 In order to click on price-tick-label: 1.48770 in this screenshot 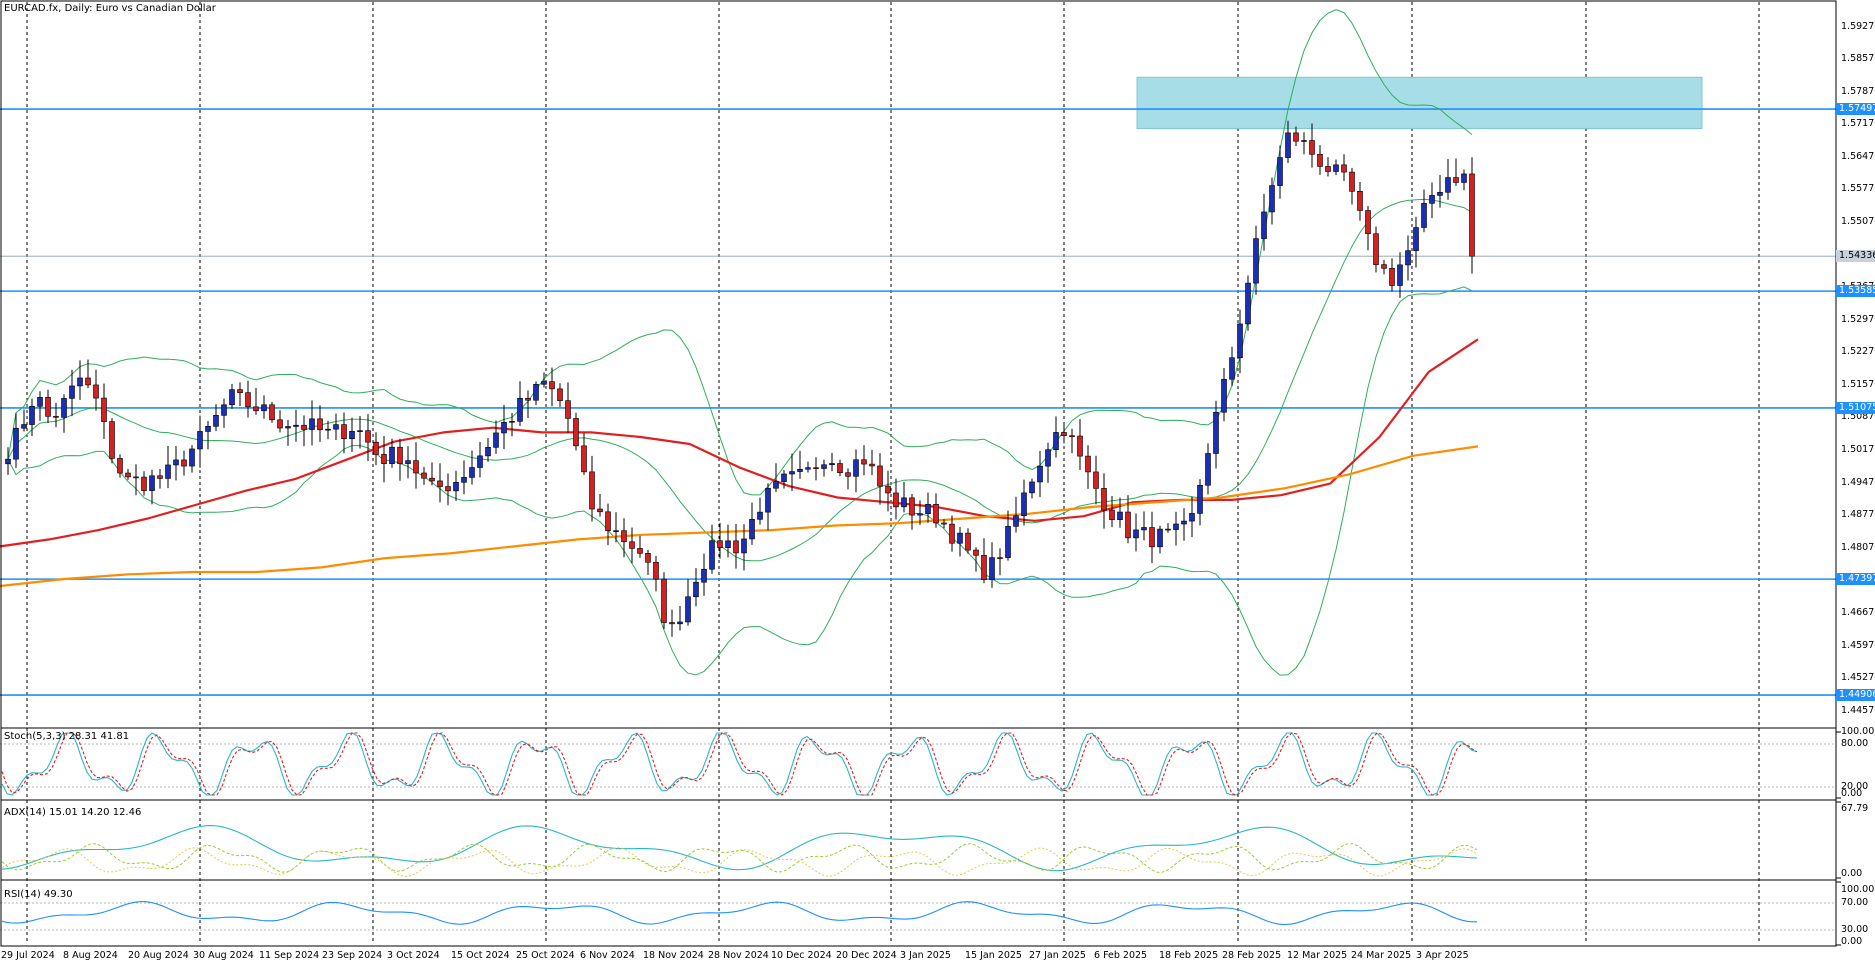, I will do `click(1858, 515)`.